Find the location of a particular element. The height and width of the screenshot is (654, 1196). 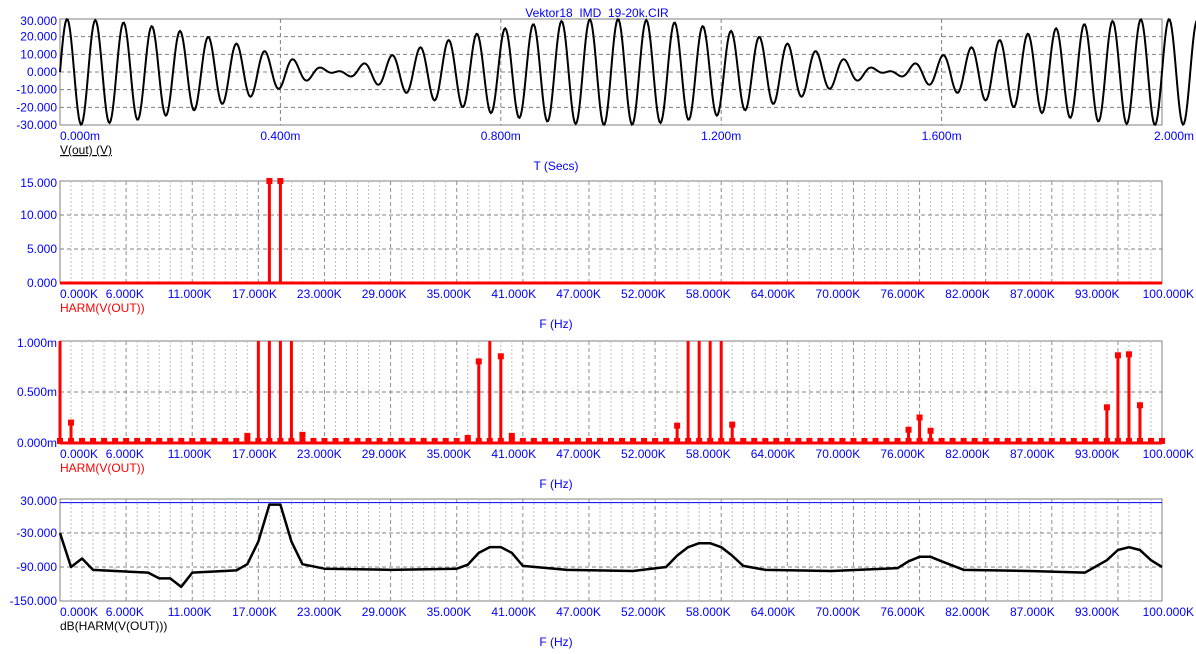

x-tick-label: 0.000m is located at coordinates (80, 136).